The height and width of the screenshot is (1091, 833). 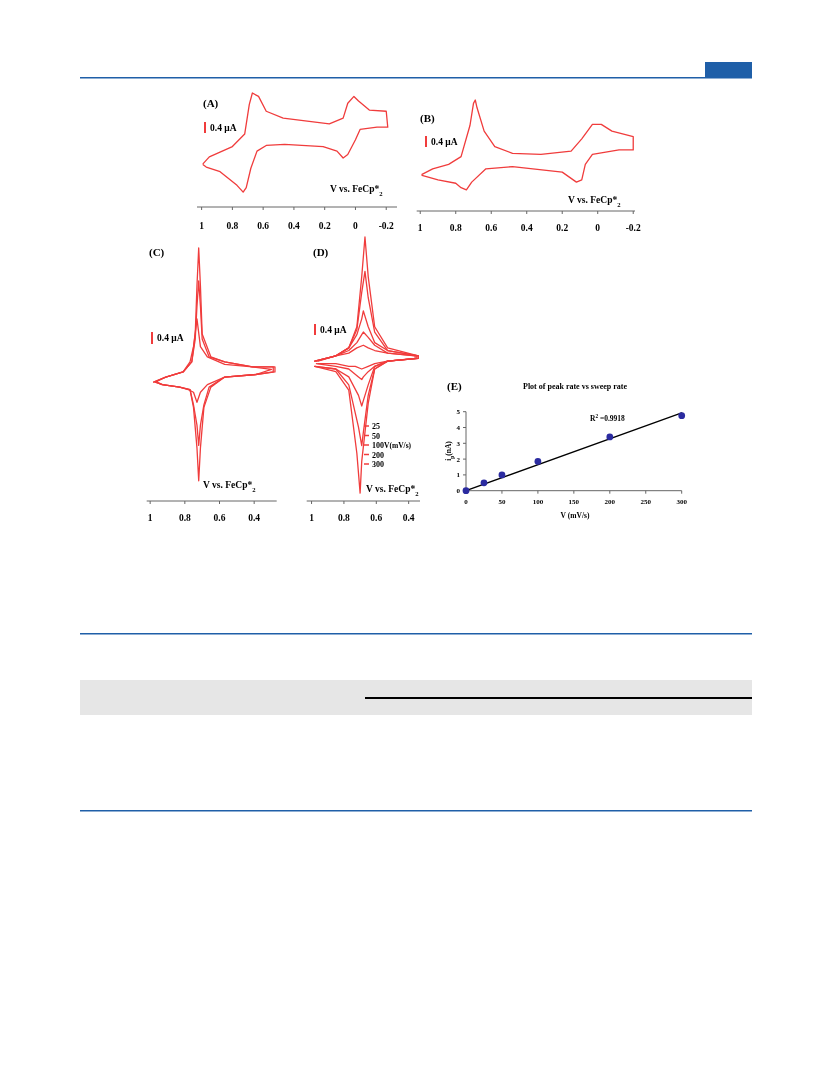 What do you see at coordinates (454, 386) in the screenshot?
I see `text: (E)` at bounding box center [454, 386].